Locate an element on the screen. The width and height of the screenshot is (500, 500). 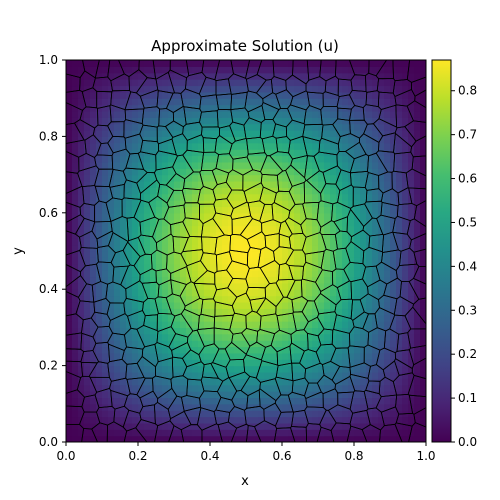
x-axis: 0.0 0.2 0.4 0.6 0.8 1.0 is located at coordinates (246, 452).